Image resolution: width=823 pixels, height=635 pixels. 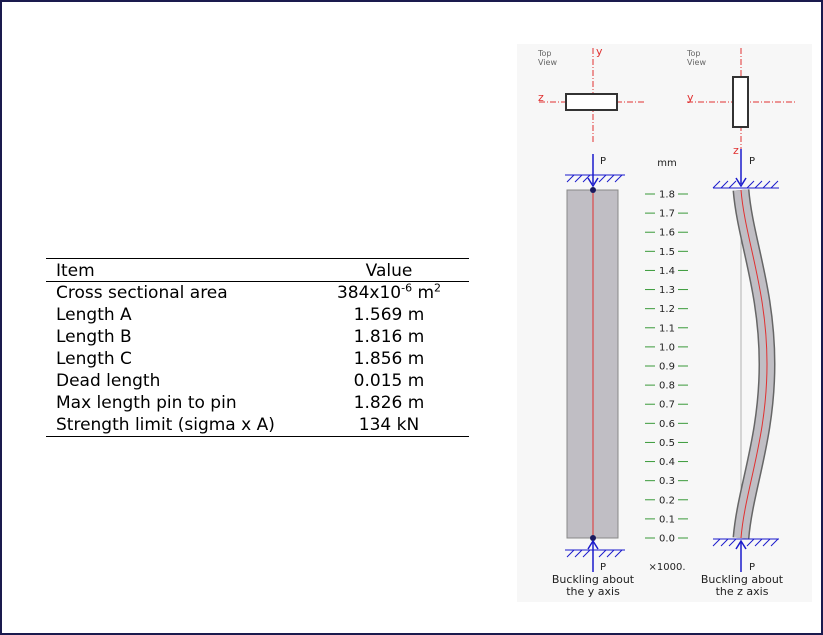 What do you see at coordinates (423, 293) in the screenshot?
I see `value-unit: m` at bounding box center [423, 293].